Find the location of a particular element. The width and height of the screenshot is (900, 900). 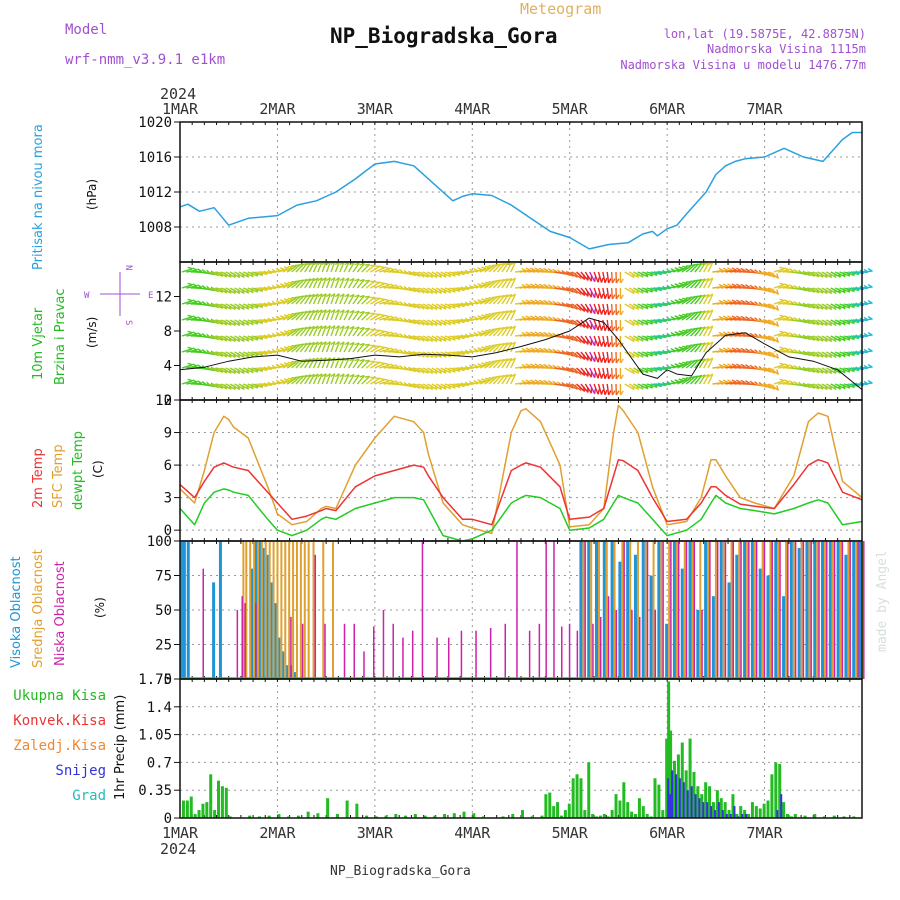

time-tick-label: 7MAR is located at coordinates (765, 109).